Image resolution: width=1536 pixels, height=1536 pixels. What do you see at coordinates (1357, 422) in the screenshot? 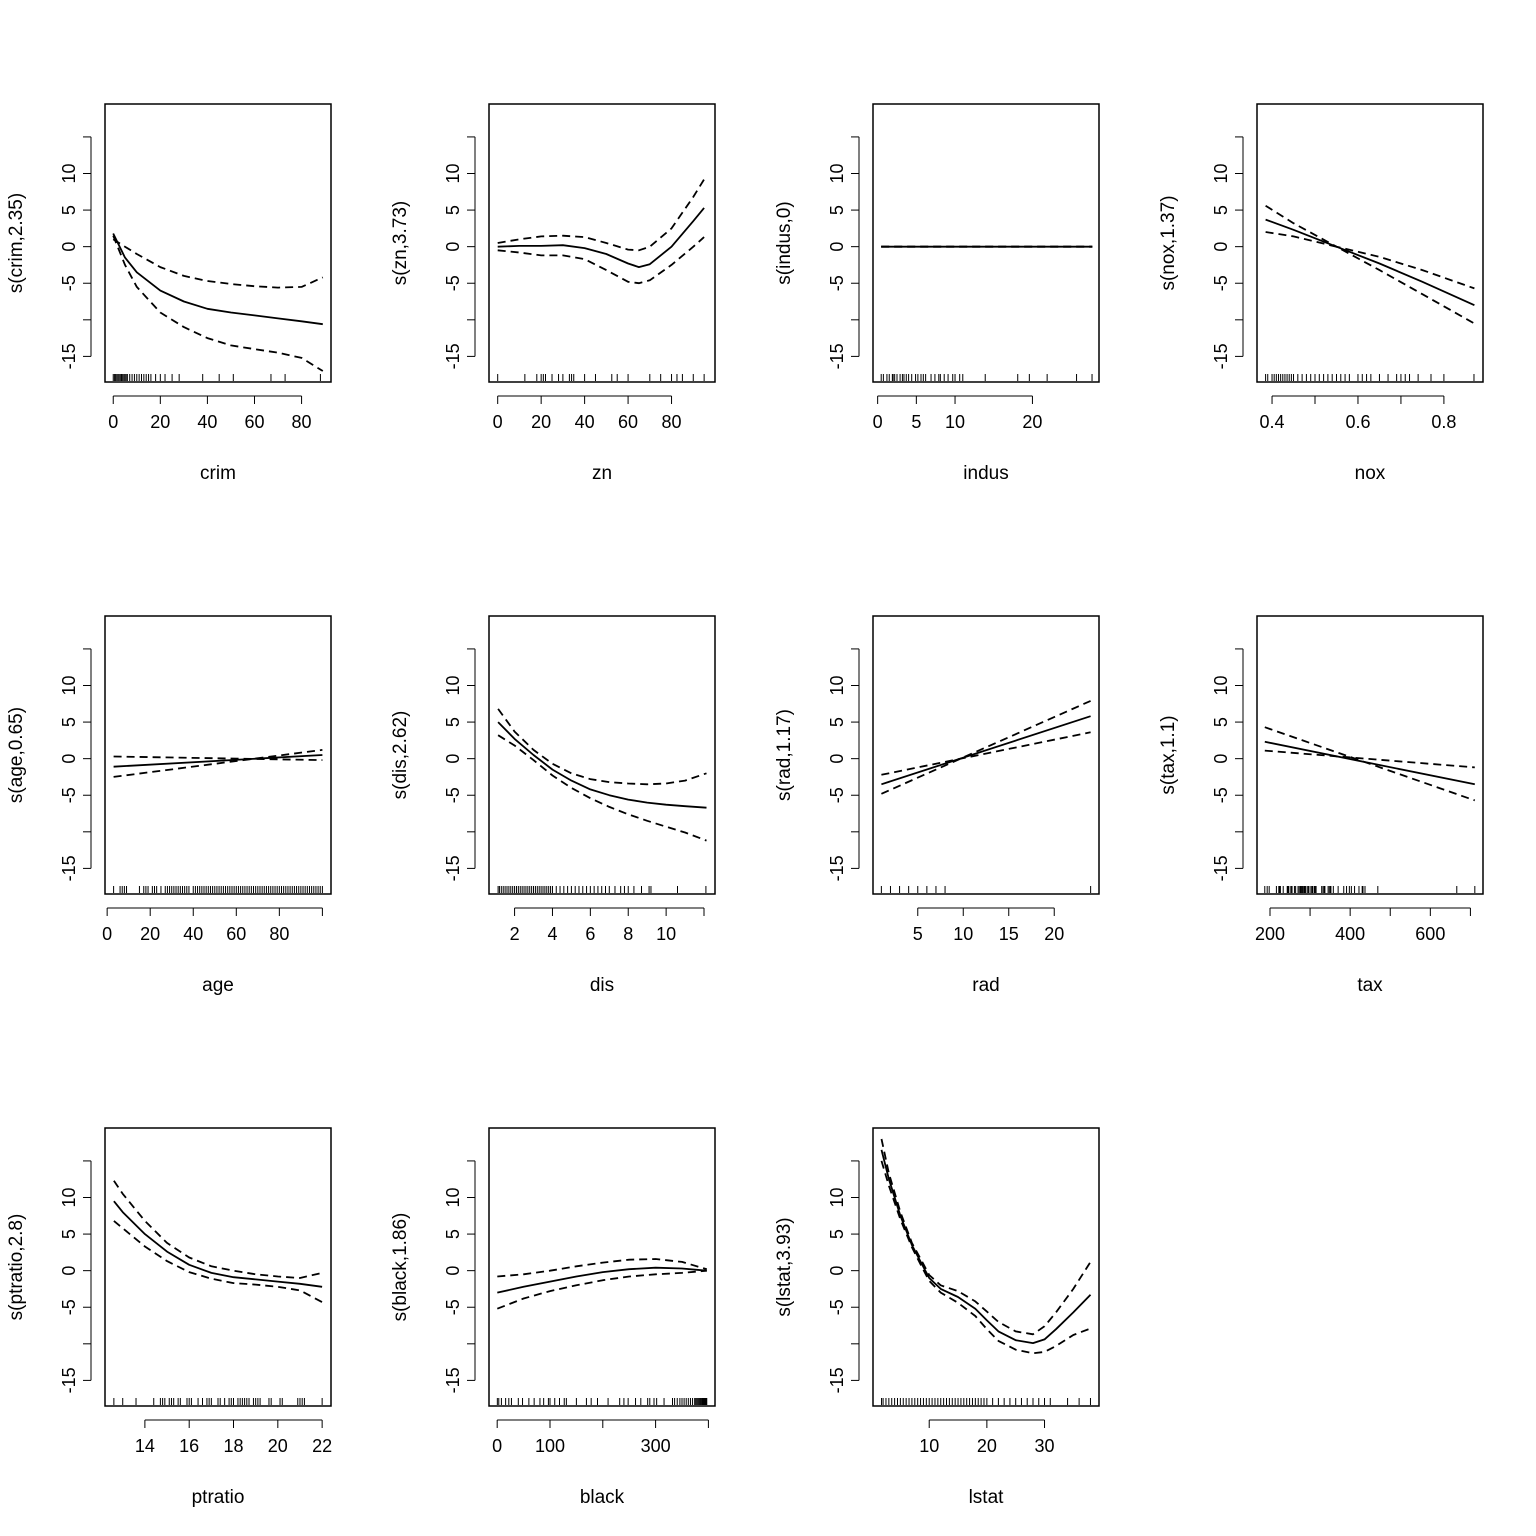
I see `x-tick-label: 0.6` at bounding box center [1357, 422].